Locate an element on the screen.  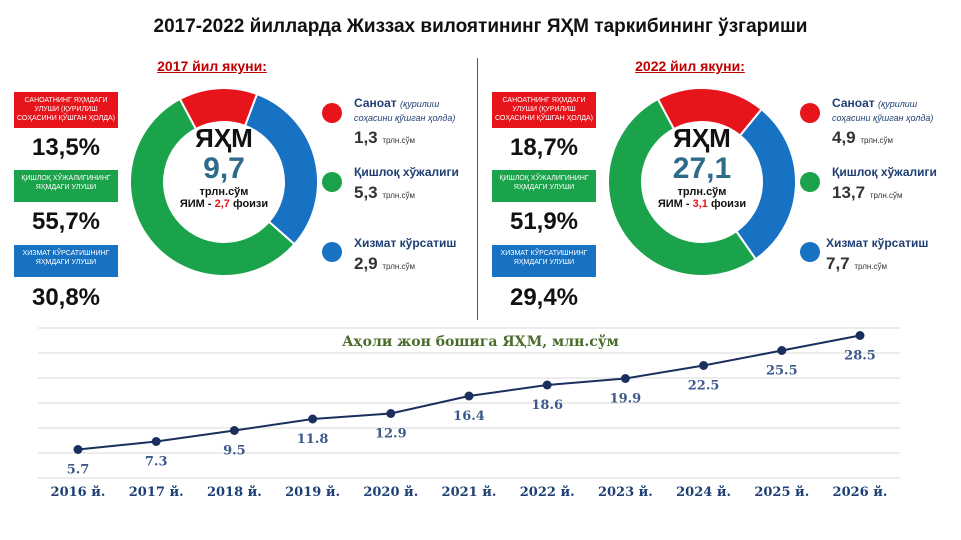
donut-2017-gdp-share: ЯИМ - 2,7 фоизи is located at coordinates (224, 204).